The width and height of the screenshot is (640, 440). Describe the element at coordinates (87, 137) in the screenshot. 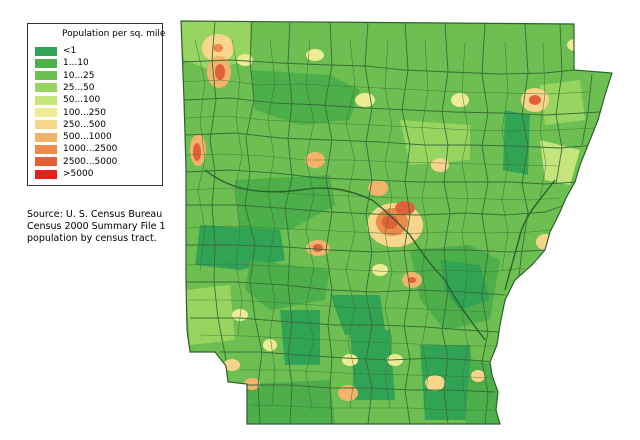

I see `legend-label: 500...1000` at that location.